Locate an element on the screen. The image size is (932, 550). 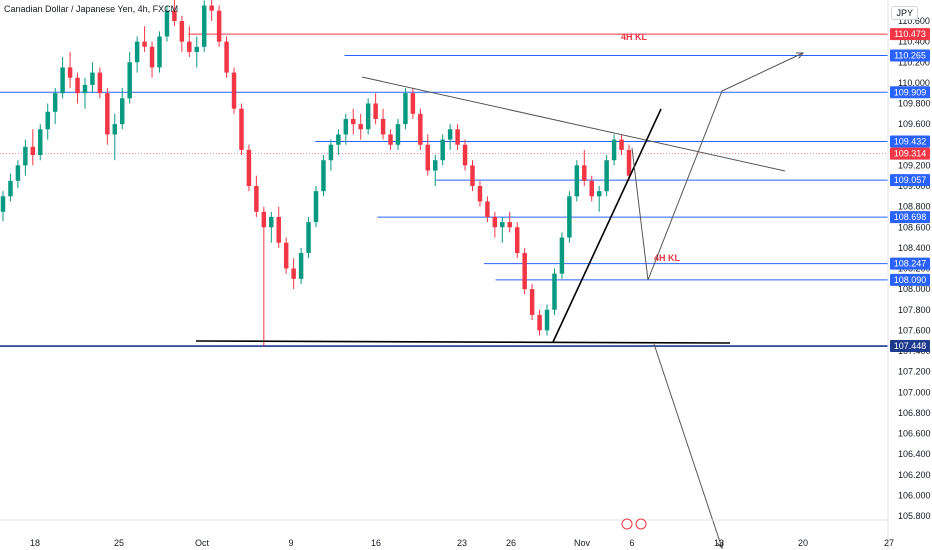
current-price-label: 109.314 is located at coordinates (910, 154).